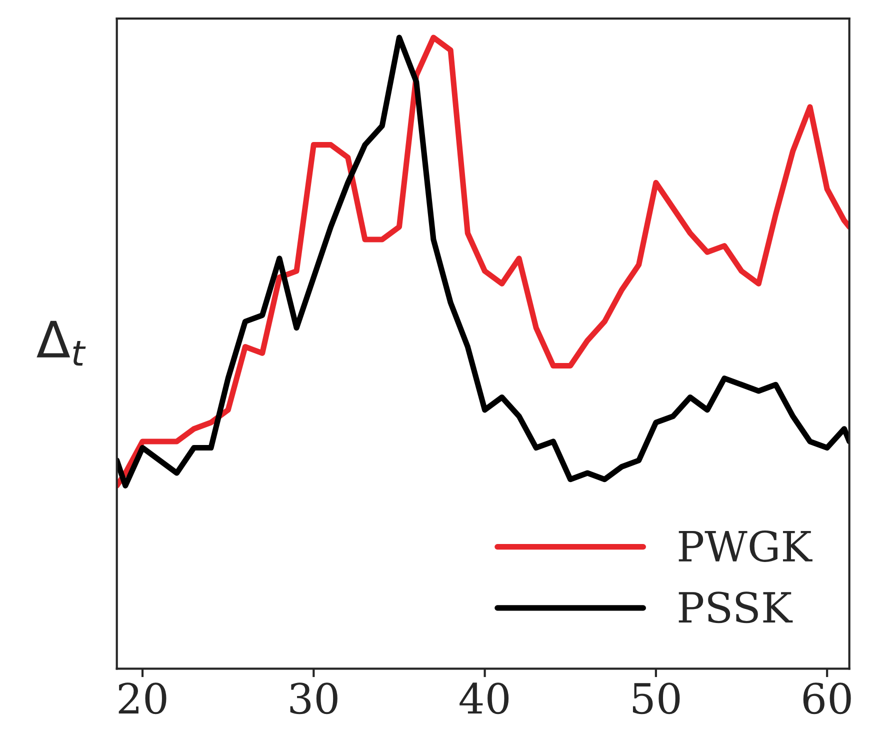  What do you see at coordinates (745, 546) in the screenshot?
I see `legend-label: PWGK` at bounding box center [745, 546].